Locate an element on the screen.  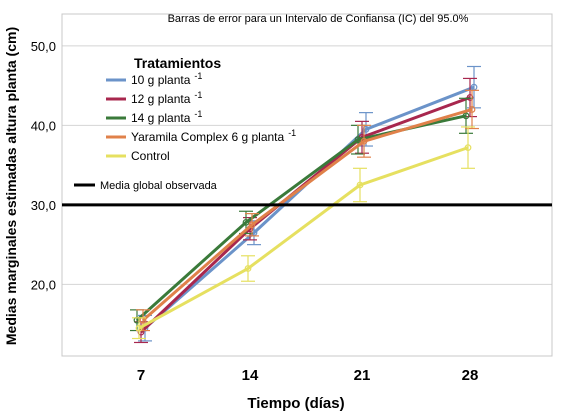
y-tick-label: 50,0 is located at coordinates (43, 46).